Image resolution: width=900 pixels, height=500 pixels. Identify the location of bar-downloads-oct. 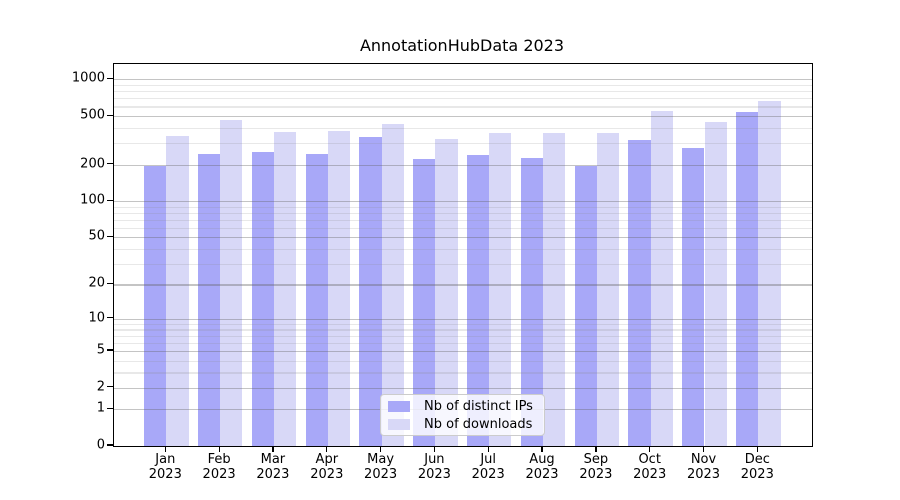
(661, 278).